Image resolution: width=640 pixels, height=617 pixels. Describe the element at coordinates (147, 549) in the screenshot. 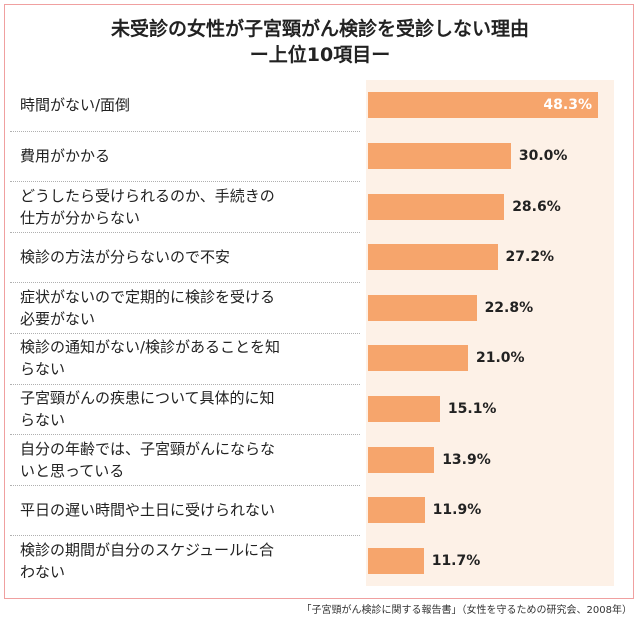

I see `category-label-line: 検診の期間が自分のスケジュールに合` at that location.